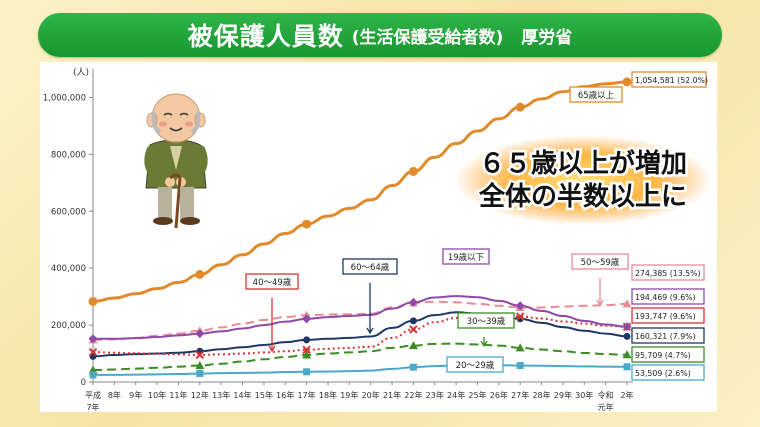 This screenshot has width=760, height=427. What do you see at coordinates (563, 395) in the screenshot?
I see `x-tick-label: 29年` at bounding box center [563, 395].